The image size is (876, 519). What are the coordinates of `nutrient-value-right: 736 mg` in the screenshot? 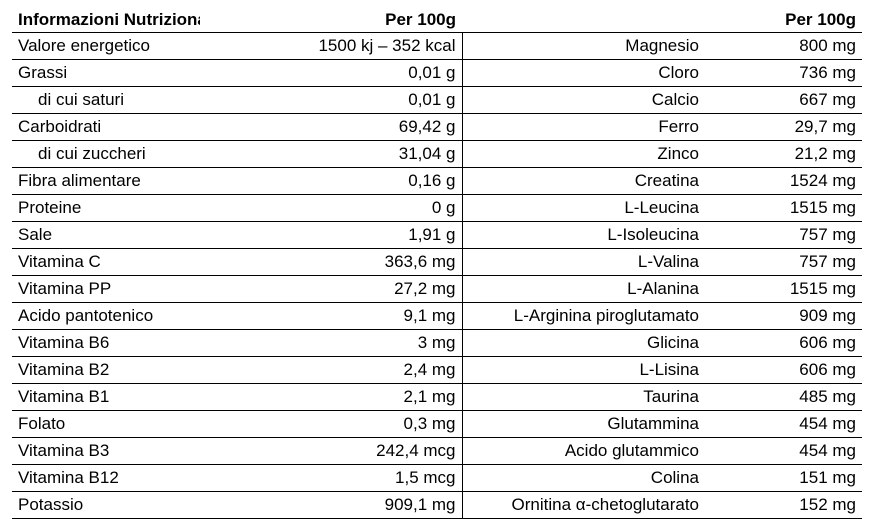 It's located at (783, 73).